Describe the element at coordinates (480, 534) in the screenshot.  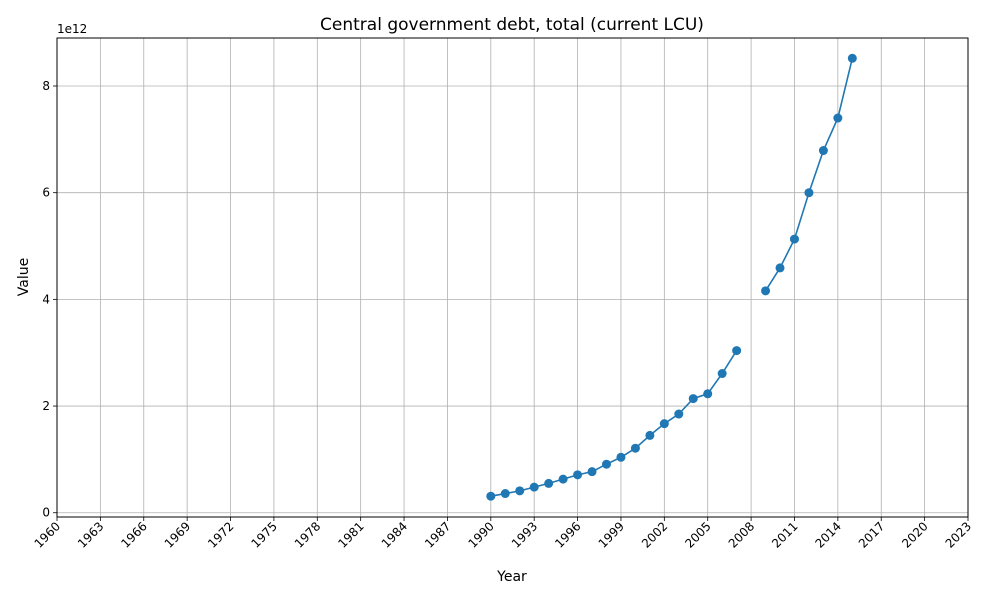
I see `x-tick-label: 1990` at that location.